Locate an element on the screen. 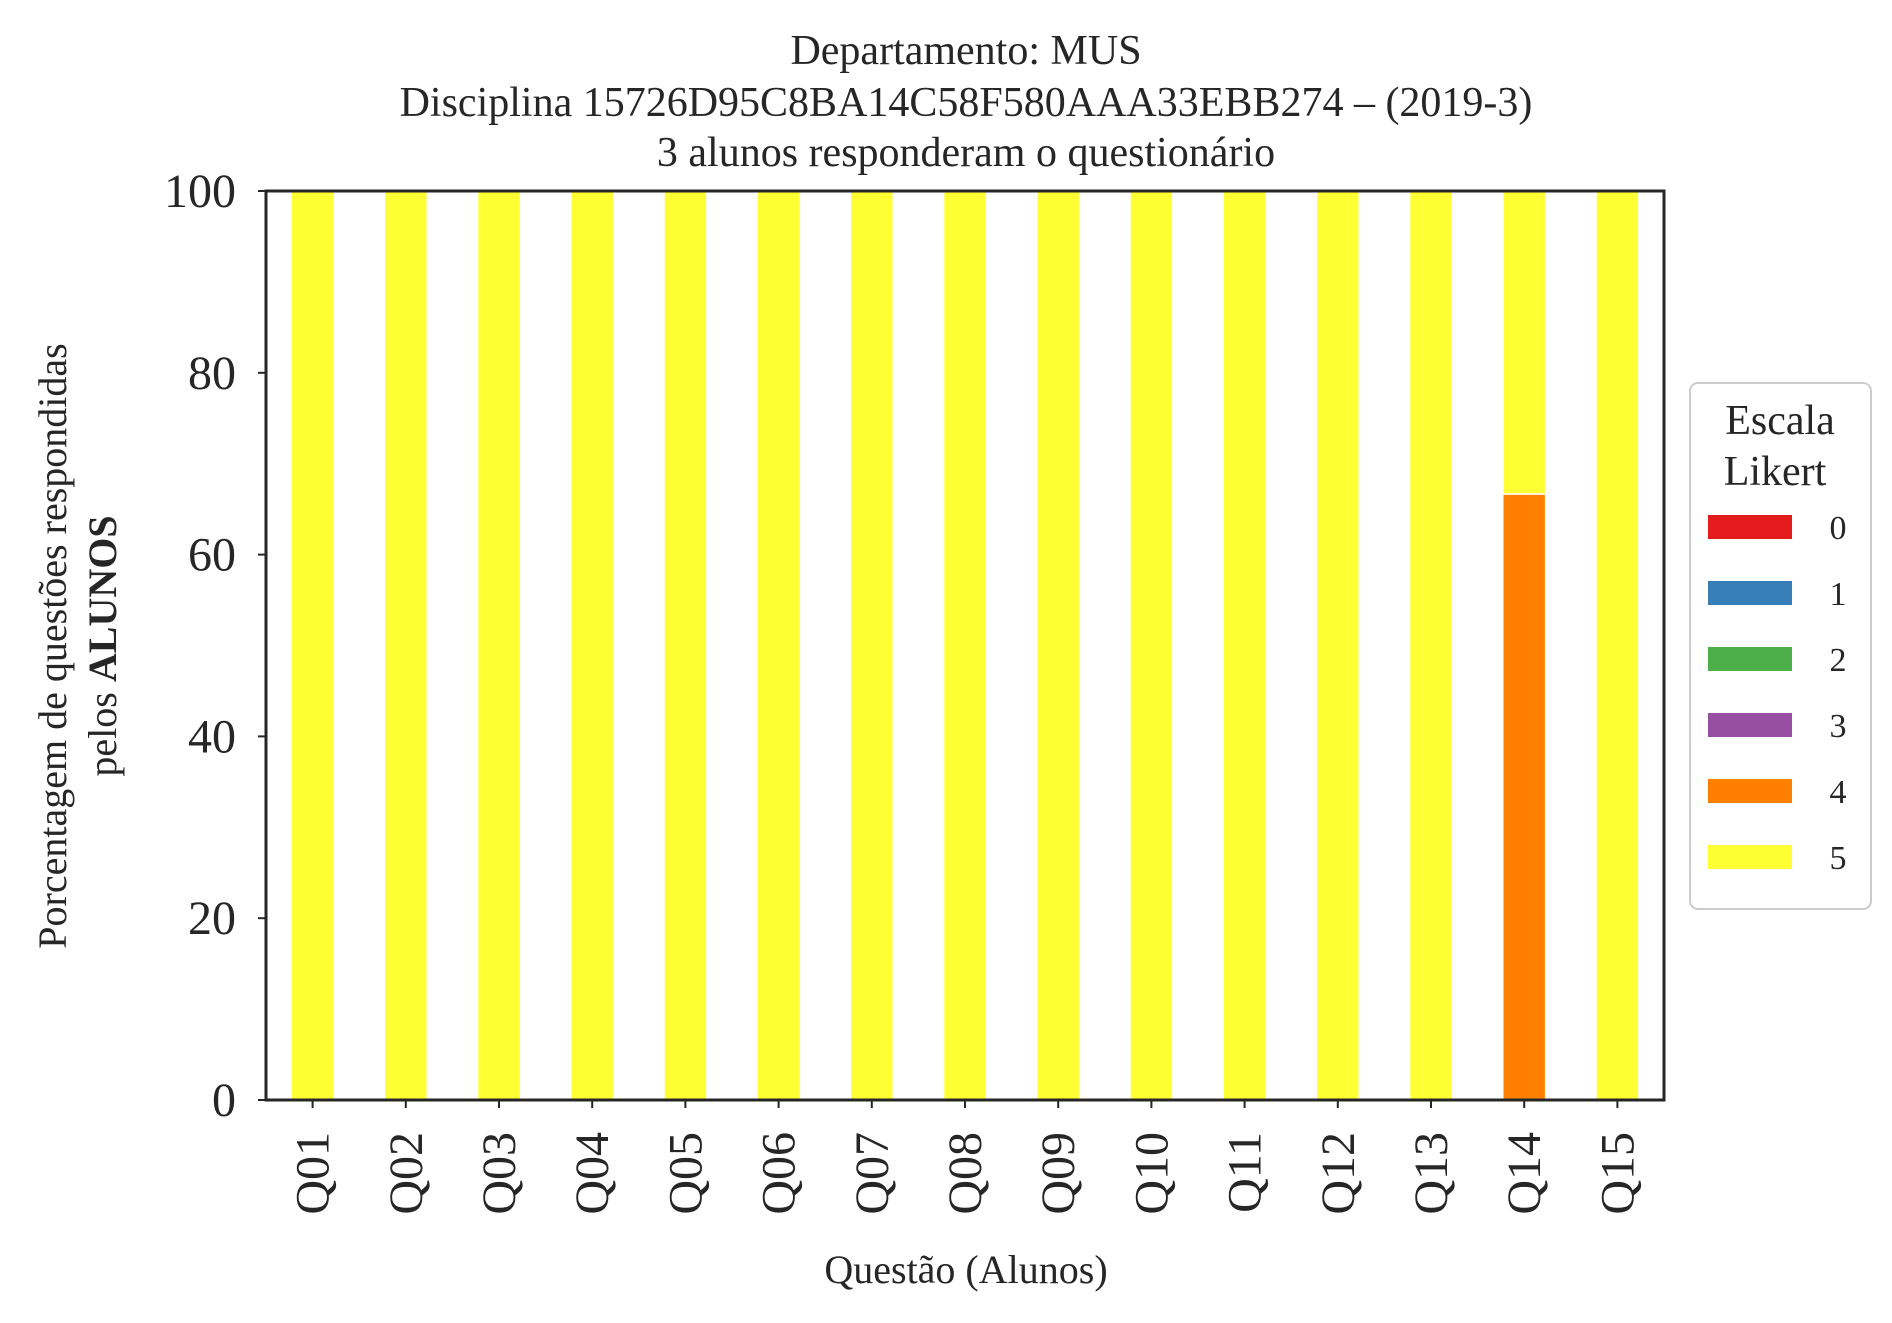 The height and width of the screenshot is (1323, 1892). x-tick-label-q04: Q04 is located at coordinates (592, 1173).